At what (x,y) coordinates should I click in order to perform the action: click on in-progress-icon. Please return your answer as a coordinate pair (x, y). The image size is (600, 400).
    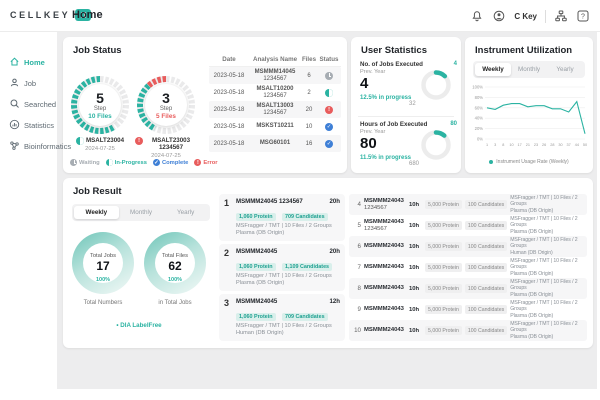
    Looking at the image, I should click on (79, 141).